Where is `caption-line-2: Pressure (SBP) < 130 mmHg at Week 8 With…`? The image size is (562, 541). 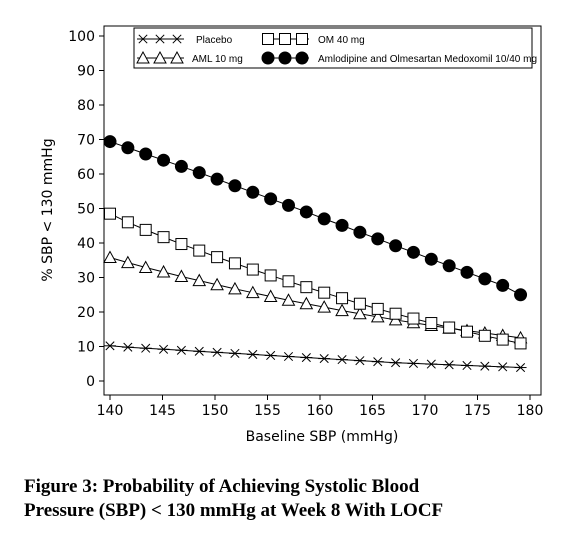 caption-line-2: Pressure (SBP) < 130 mmHg at Week 8 With… is located at coordinates (234, 510).